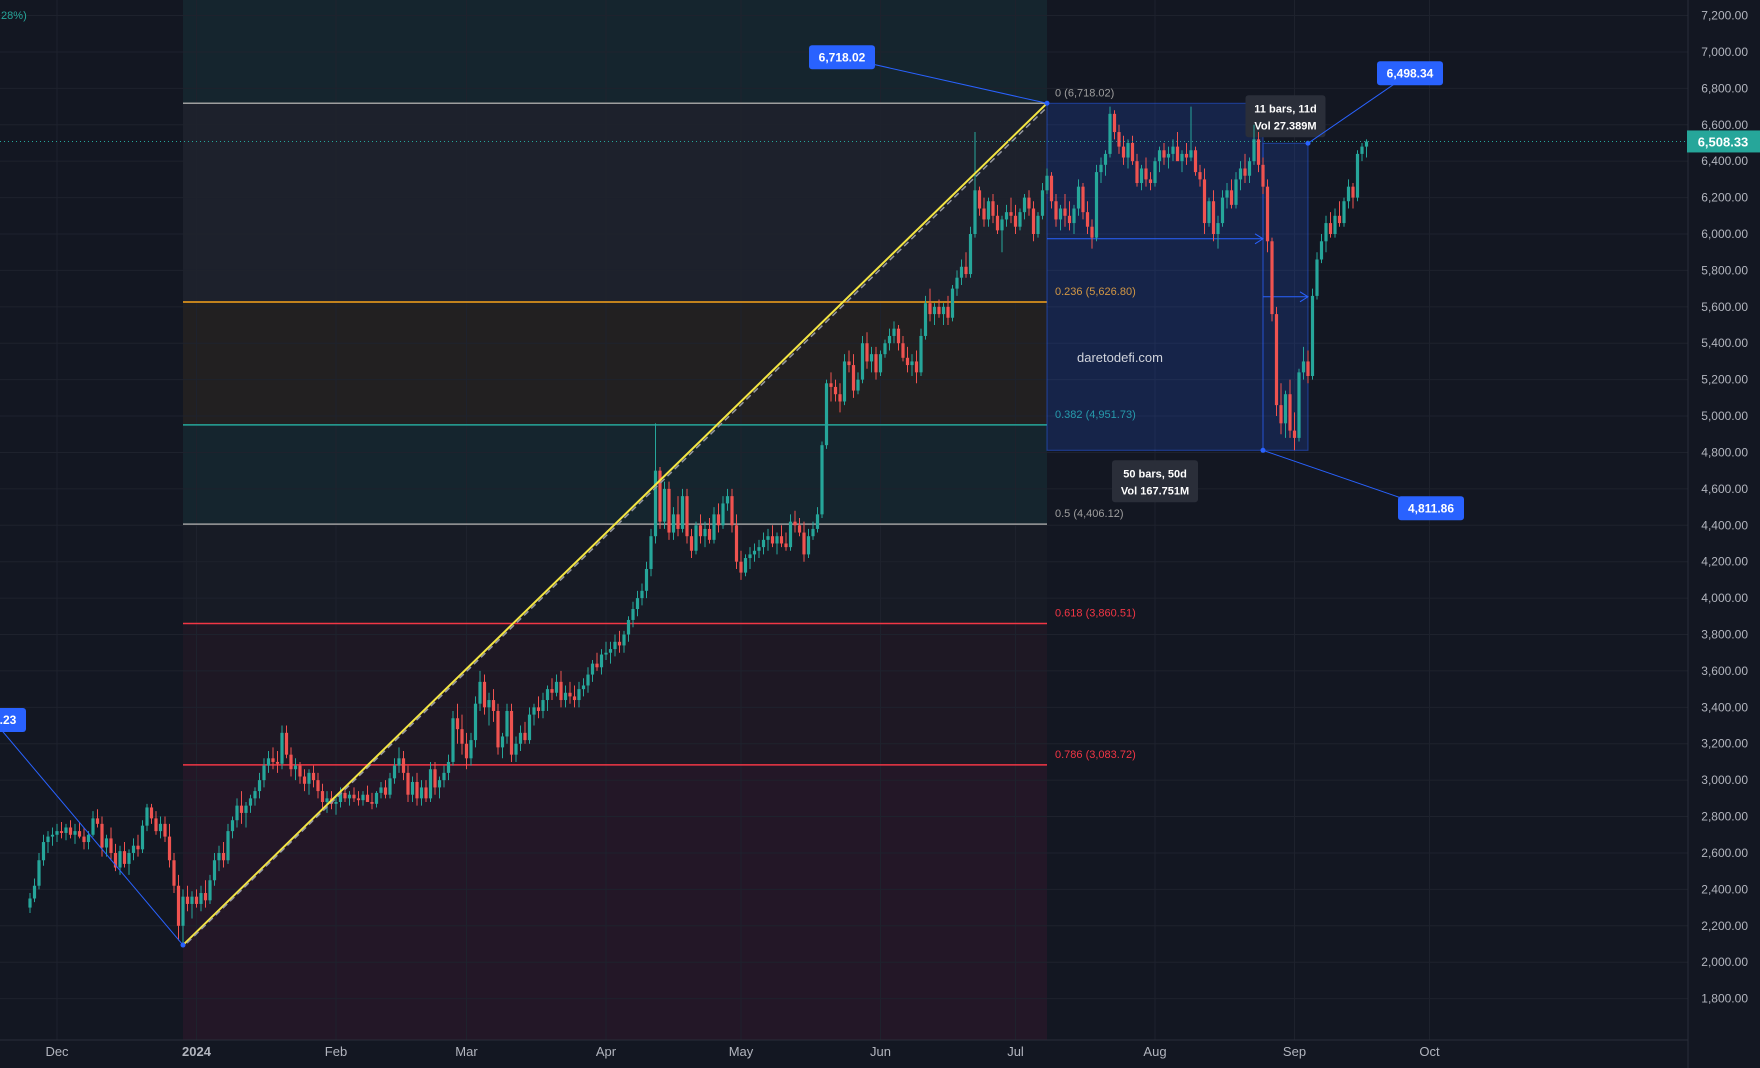 The height and width of the screenshot is (1068, 1760). Describe the element at coordinates (1724, 88) in the screenshot. I see `y-tick-label: 6,800.00` at that location.